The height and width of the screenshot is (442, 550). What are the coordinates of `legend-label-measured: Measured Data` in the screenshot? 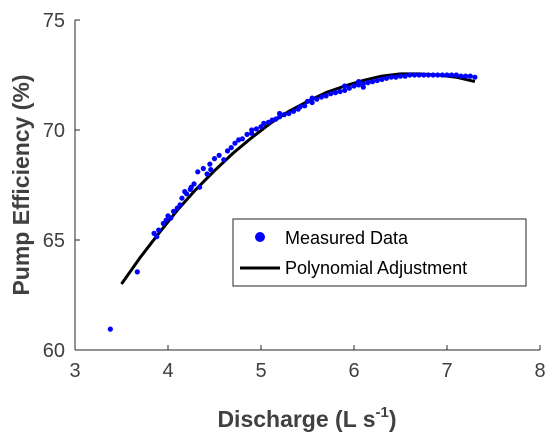 It's located at (347, 238).